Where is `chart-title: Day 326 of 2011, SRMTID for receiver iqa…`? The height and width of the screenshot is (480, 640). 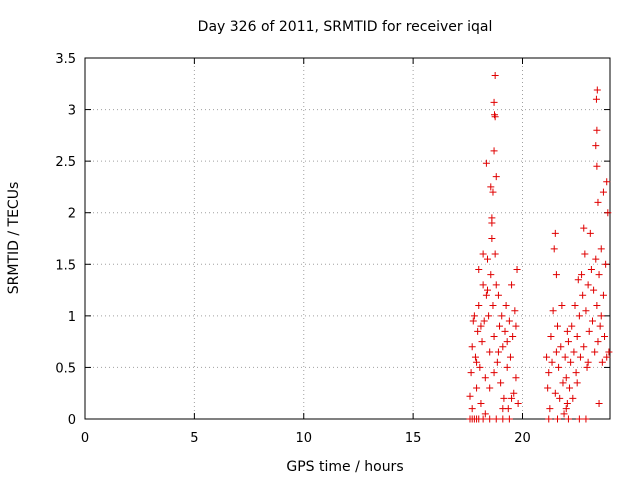 chart-title: Day 326 of 2011, SRMTID for receiver iqa… is located at coordinates (345, 27).